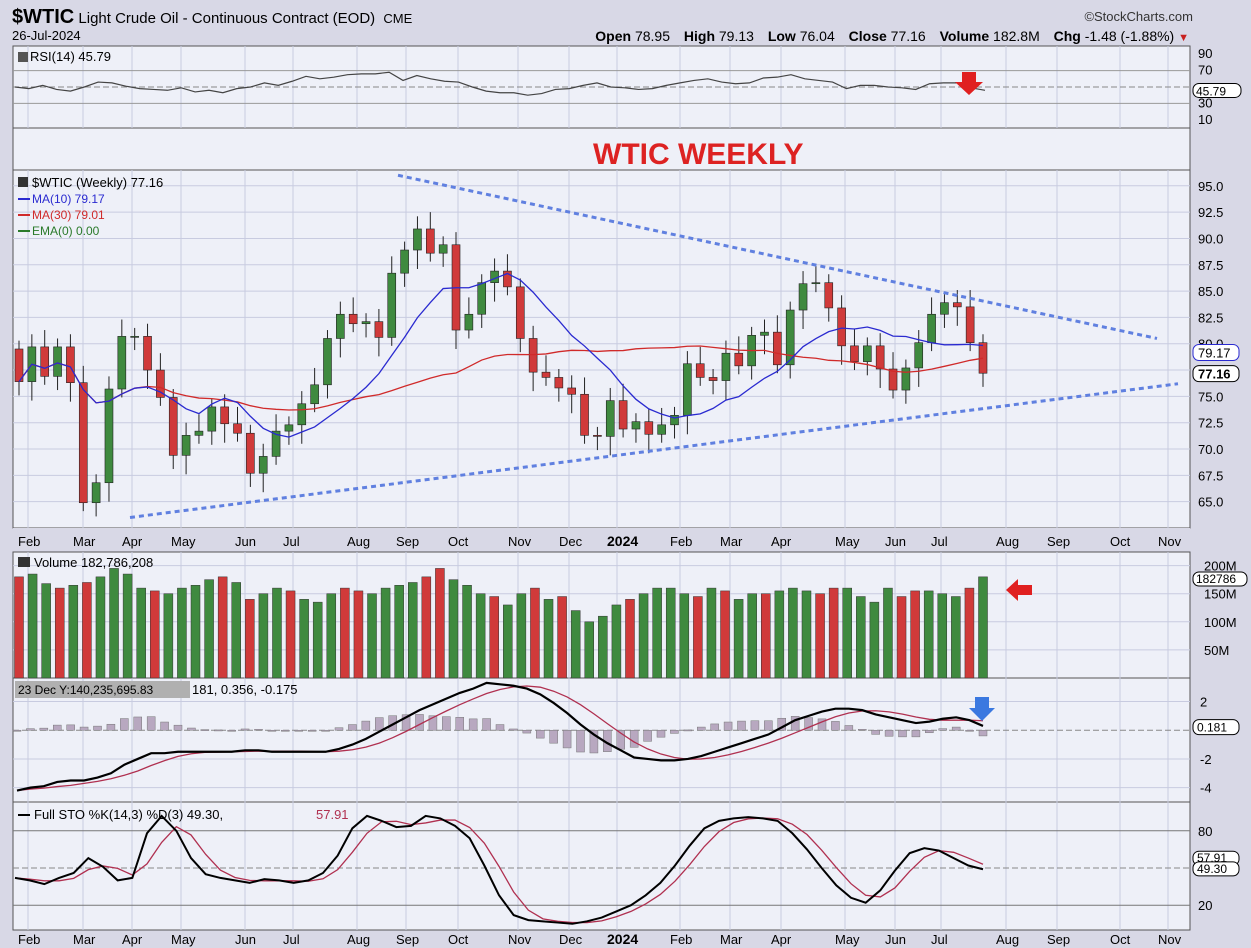 The width and height of the screenshot is (1251, 948). What do you see at coordinates (520, 541) in the screenshot?
I see `price-x-tick-label: Nov` at bounding box center [520, 541].